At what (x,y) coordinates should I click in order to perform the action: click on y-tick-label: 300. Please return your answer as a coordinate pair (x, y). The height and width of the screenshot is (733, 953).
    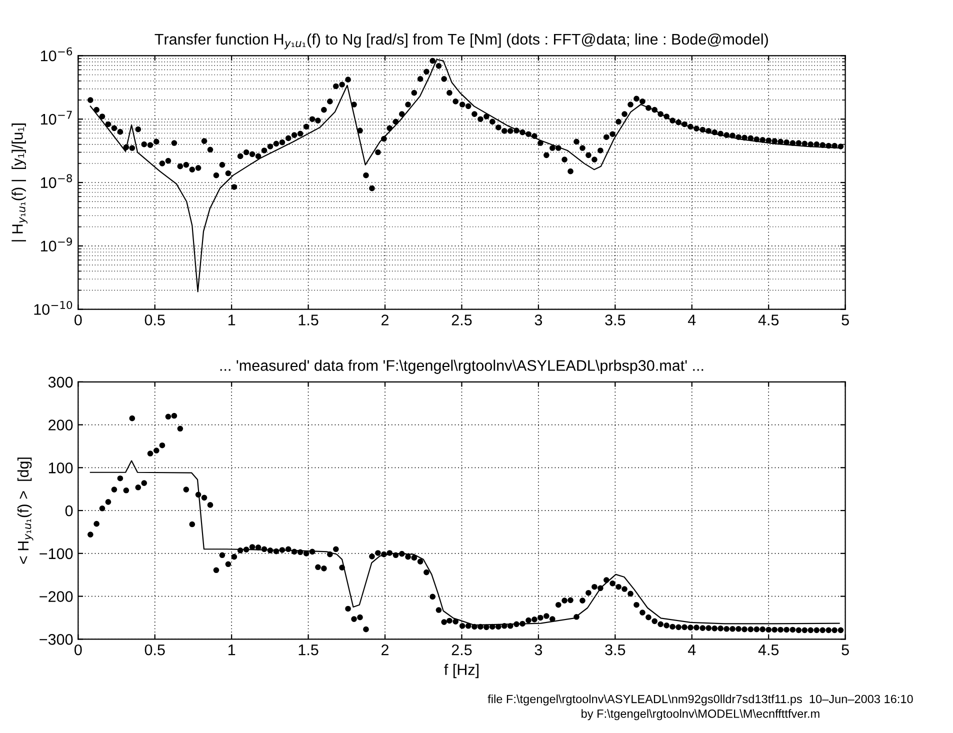
    Looking at the image, I should click on (60, 382).